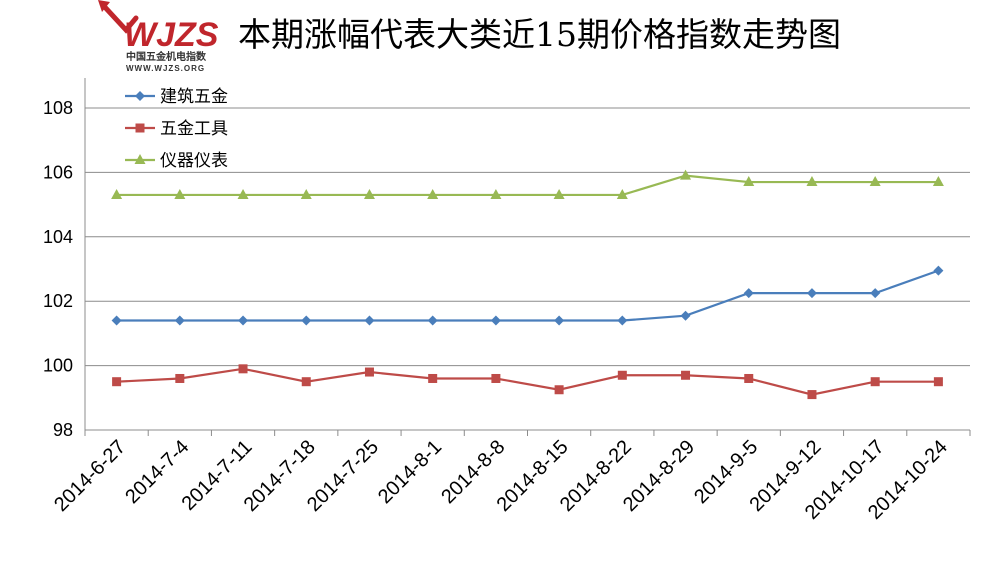  I want to click on legend-item: 五金工具, so click(176, 129).